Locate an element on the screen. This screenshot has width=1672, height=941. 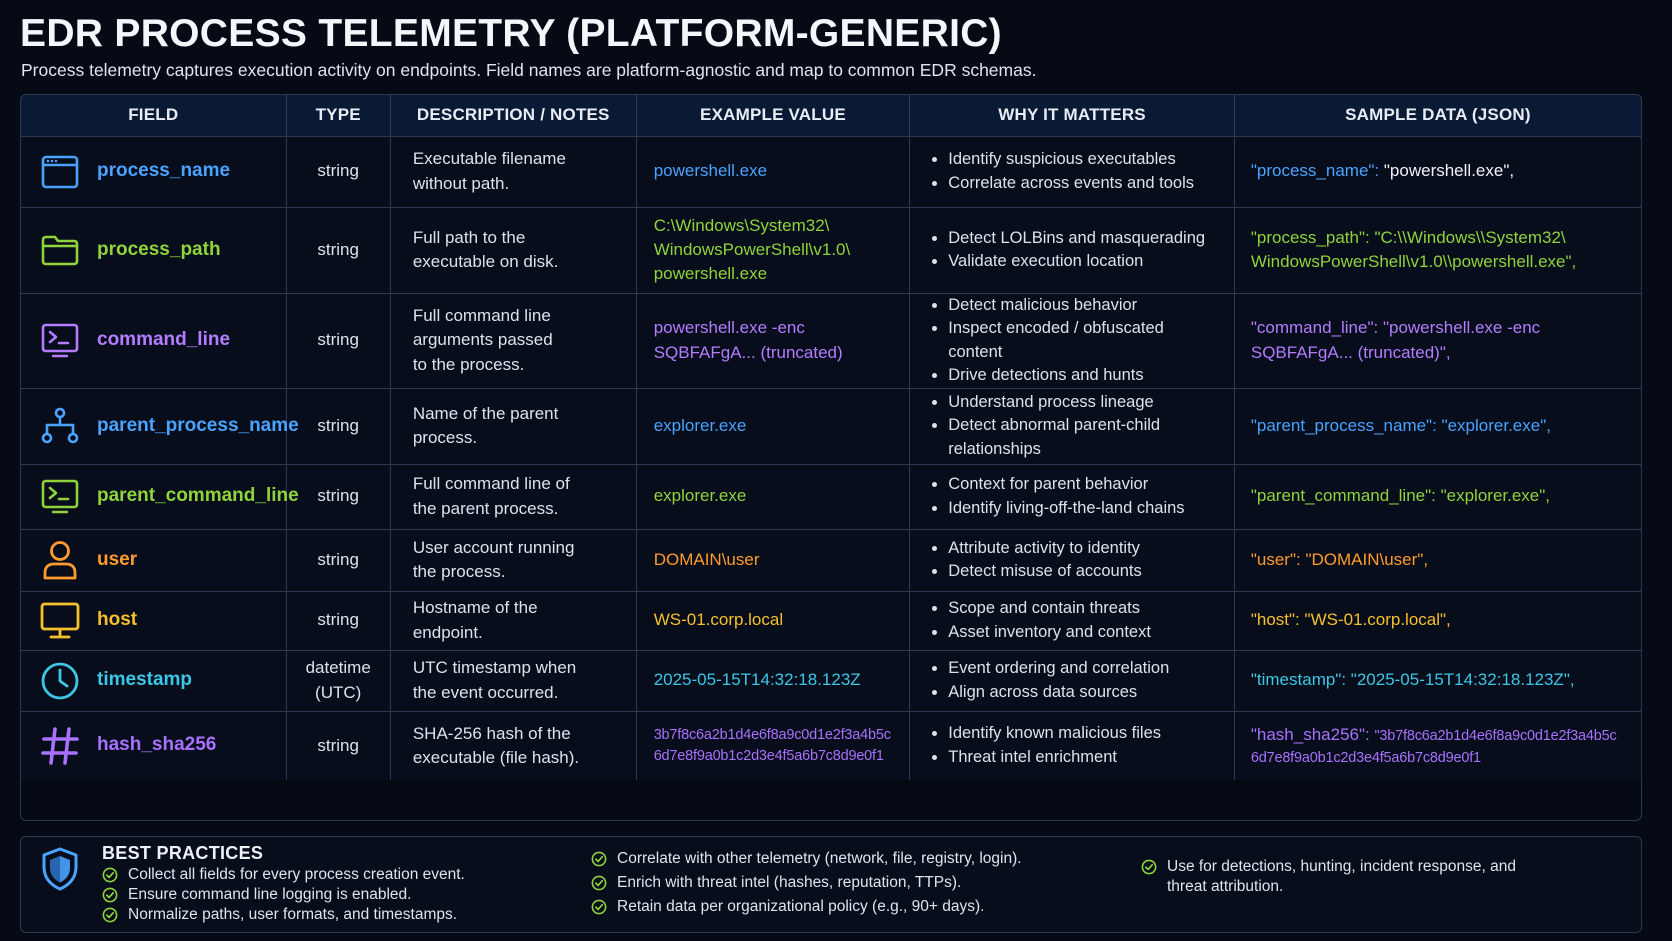
header-field: FIELD is located at coordinates (154, 116).